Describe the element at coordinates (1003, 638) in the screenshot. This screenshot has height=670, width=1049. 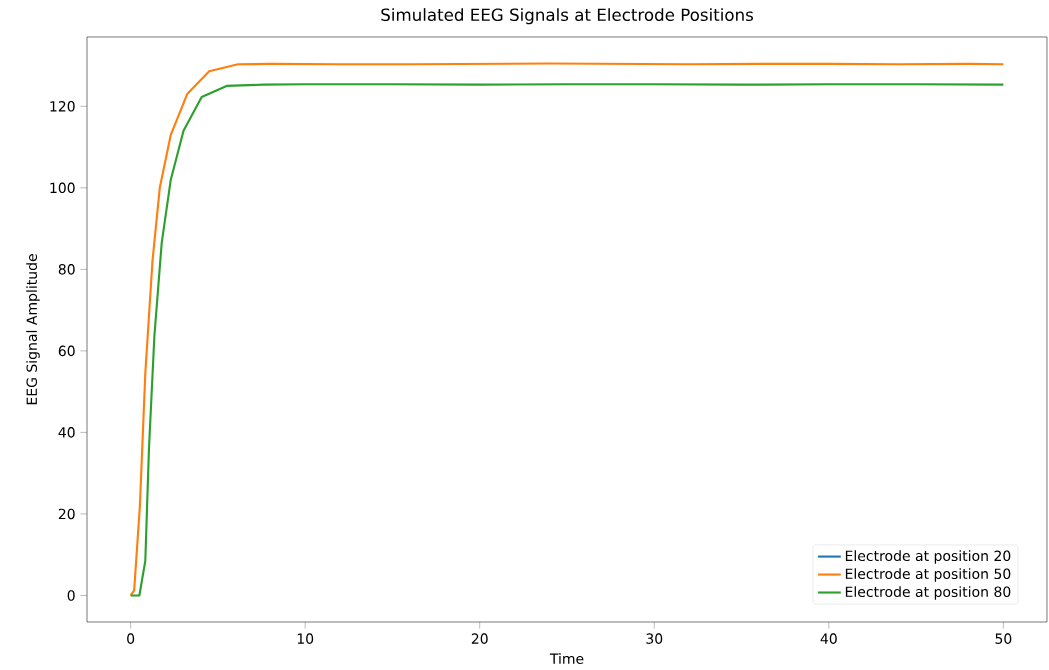
I see `x-tick-label: 50` at that location.